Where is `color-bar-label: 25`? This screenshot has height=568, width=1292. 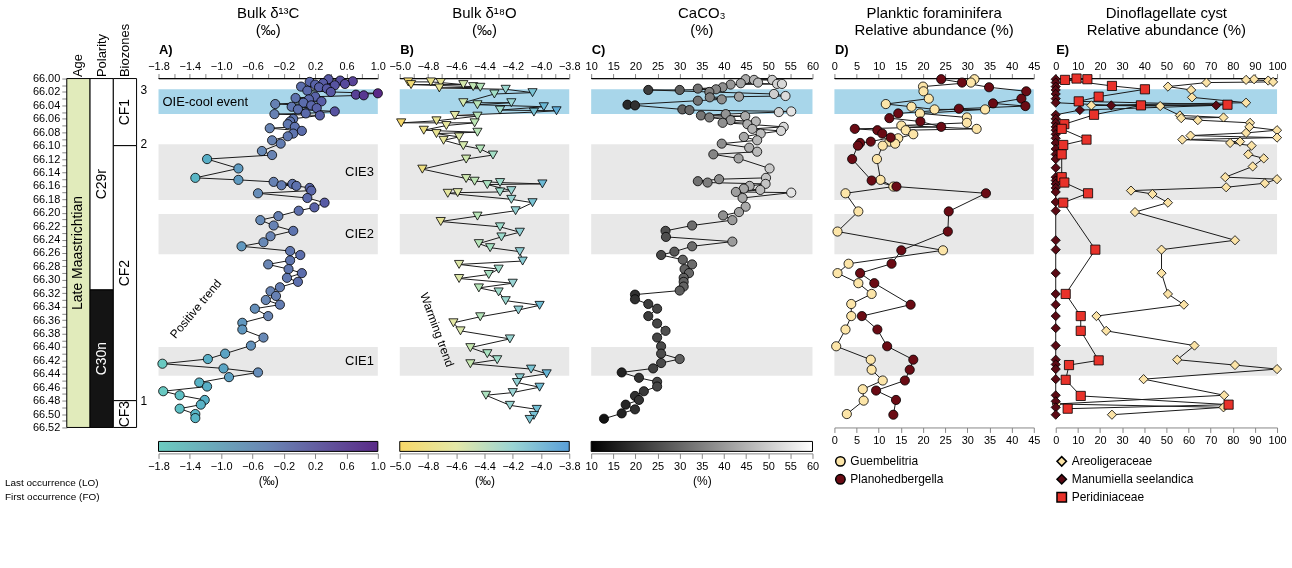 color-bar-label: 25 is located at coordinates (658, 465).